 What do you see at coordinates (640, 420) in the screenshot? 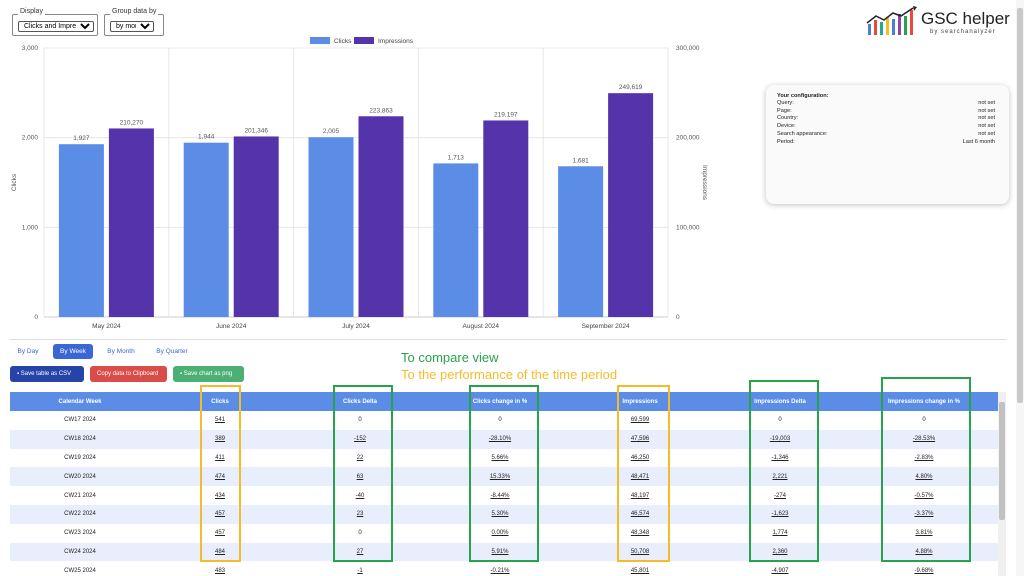
I see `table-cell: 69,599` at bounding box center [640, 420].